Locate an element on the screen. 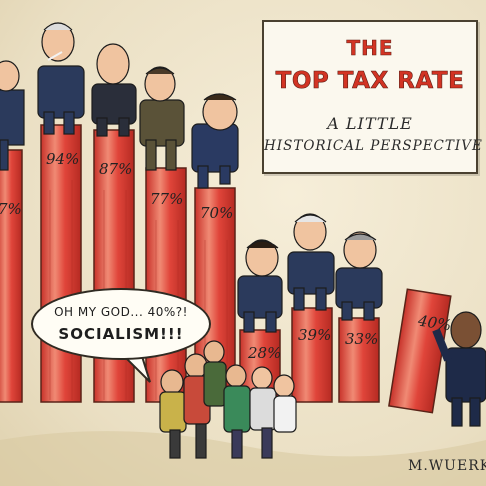 Image resolution: width=486 pixels, height=486 pixels. title-line-the: THE is located at coordinates (370, 48).